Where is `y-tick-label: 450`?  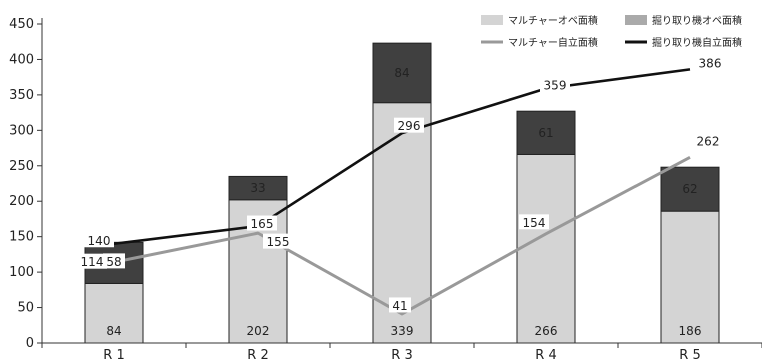
y-tick-label: 450 is located at coordinates (21, 24).